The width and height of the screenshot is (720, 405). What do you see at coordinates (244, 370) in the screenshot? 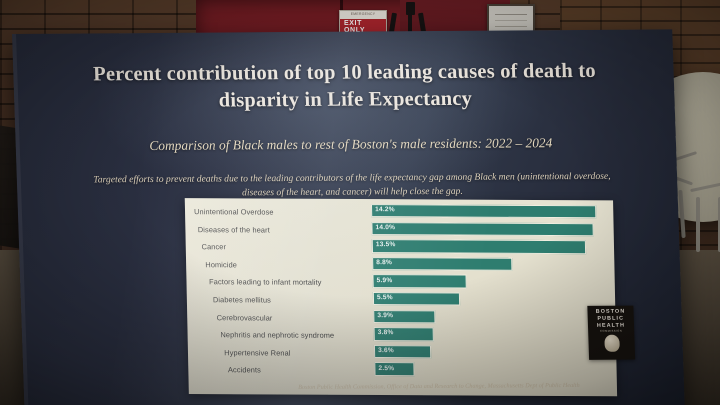
I see `bar-category-label: Accidents` at bounding box center [244, 370].